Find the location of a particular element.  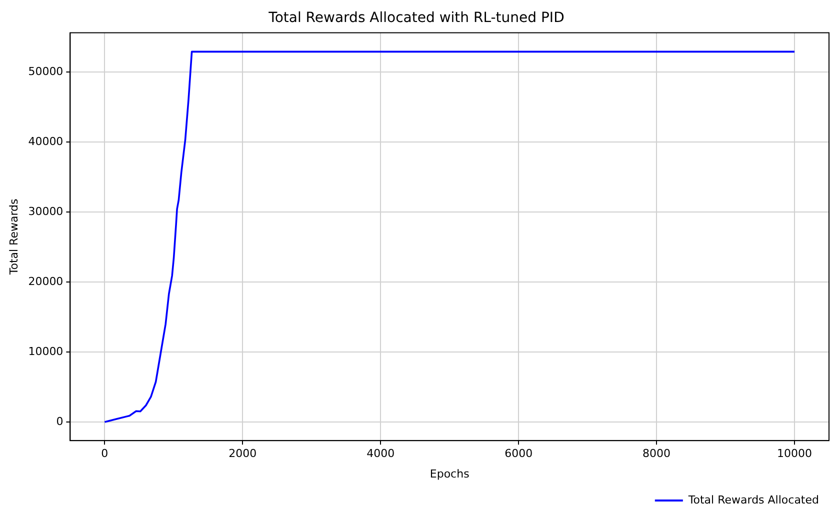

chart-title: Total Rewards Allocated with RL-tuned PID is located at coordinates (416, 18).